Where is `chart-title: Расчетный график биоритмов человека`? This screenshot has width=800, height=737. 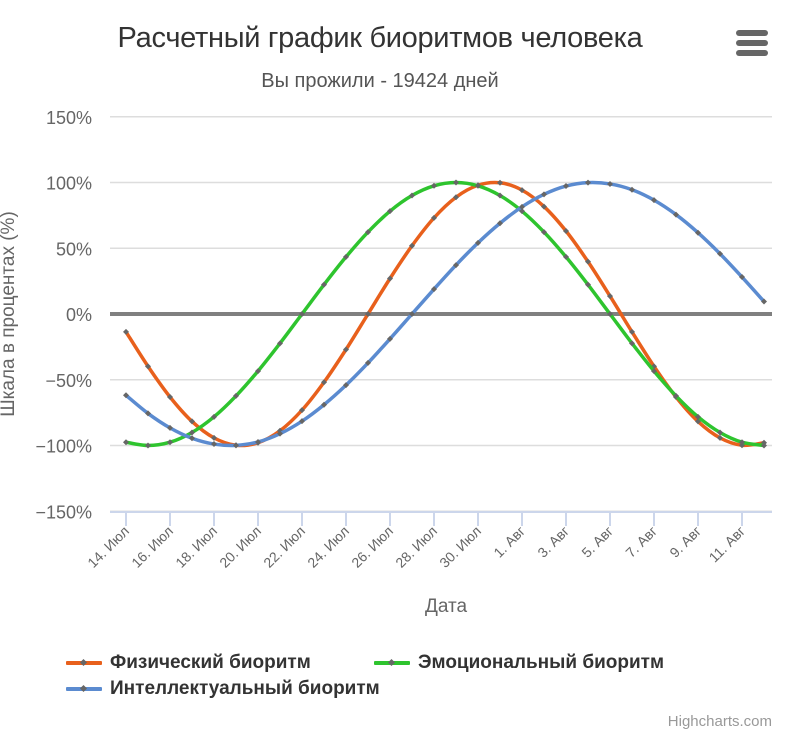
chart-title: Расчетный график биоритмов человека is located at coordinates (380, 38).